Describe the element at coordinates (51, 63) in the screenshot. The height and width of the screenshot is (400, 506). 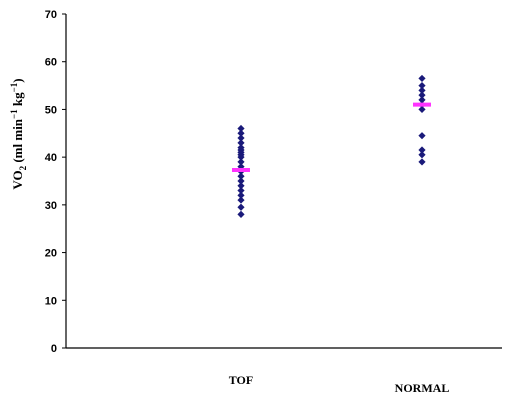
I see `y-tick-label: 60` at that location.